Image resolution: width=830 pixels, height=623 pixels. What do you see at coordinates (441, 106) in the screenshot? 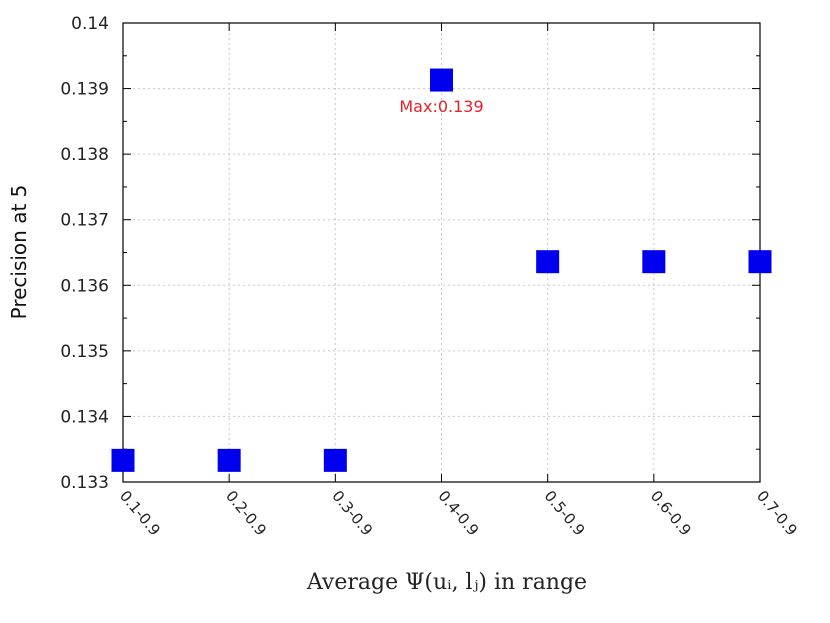
I see `max-annotation: Max:0.139` at bounding box center [441, 106].